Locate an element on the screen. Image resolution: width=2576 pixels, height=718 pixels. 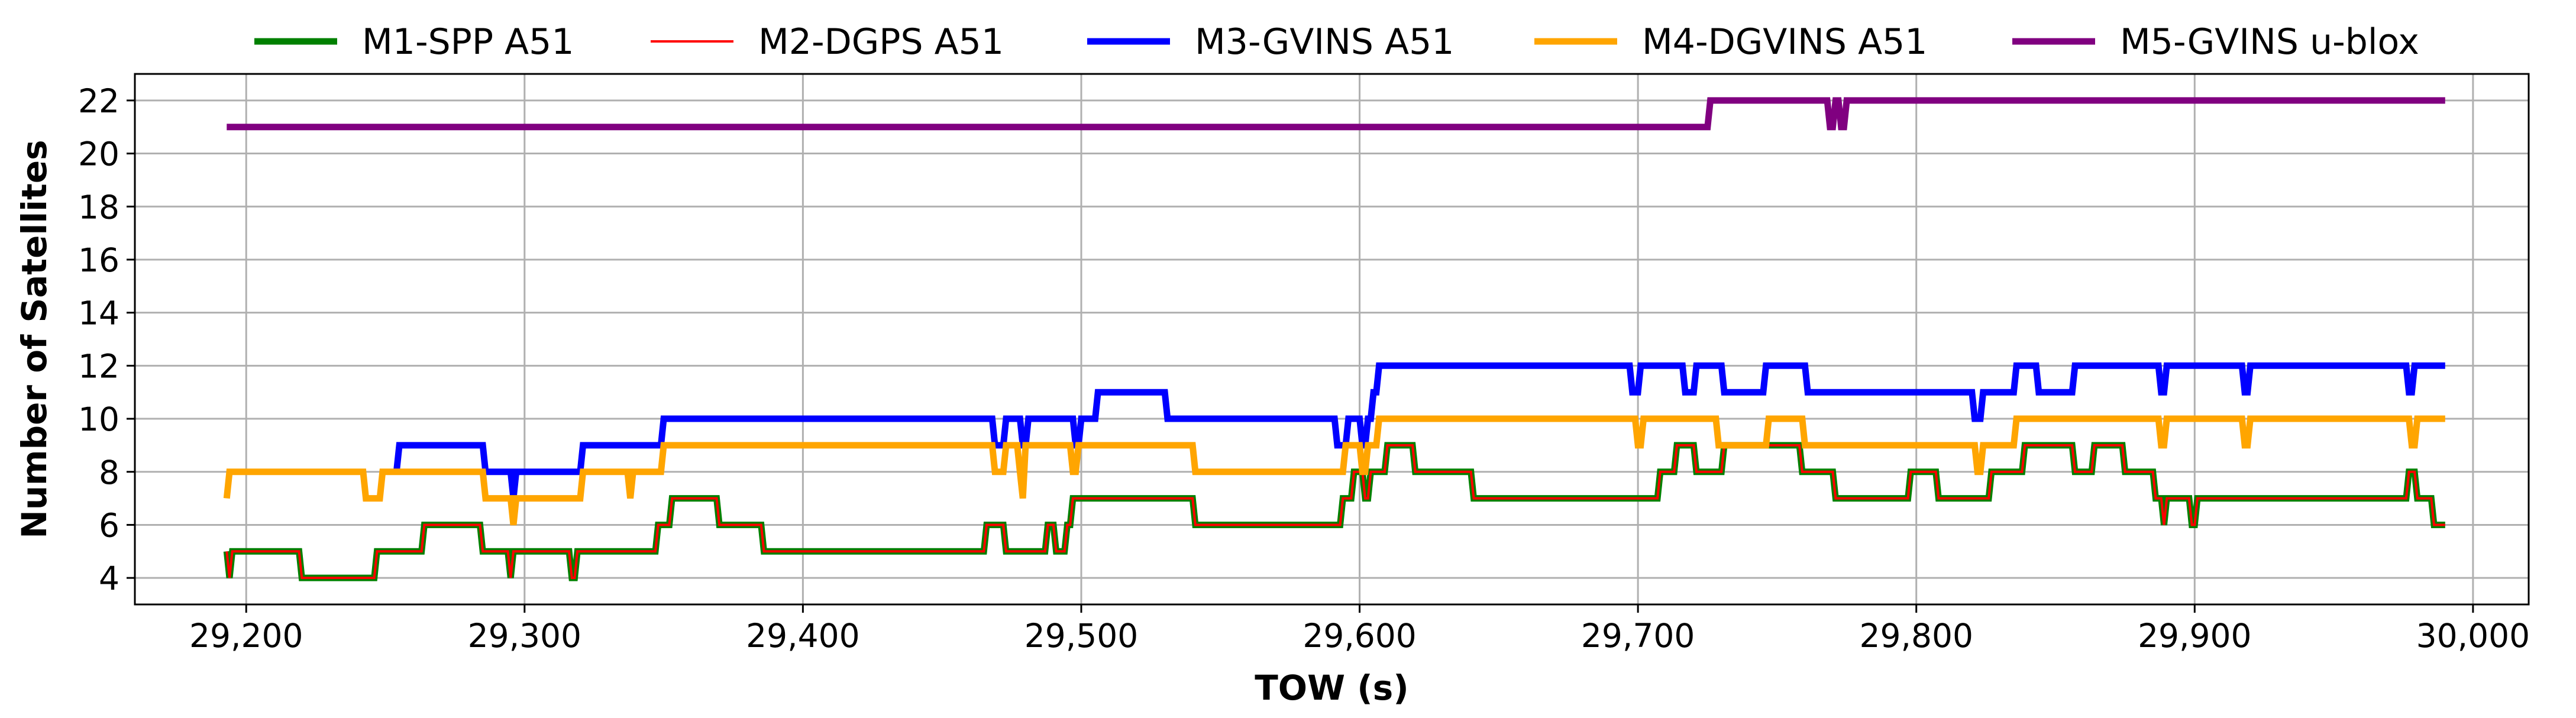
y-tick-label: 10 is located at coordinates (98, 419).